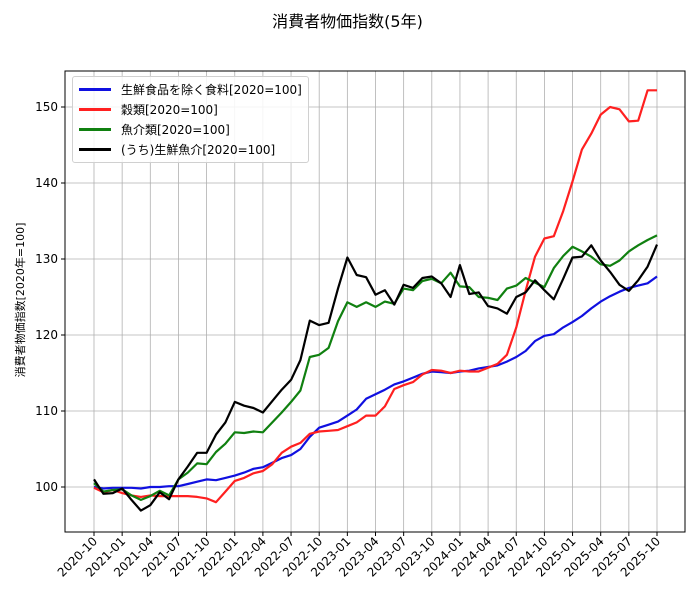 This screenshot has height=602, width=695. What do you see at coordinates (95, 109) in the screenshot?
I see `legend-swatch-red` at bounding box center [95, 109].